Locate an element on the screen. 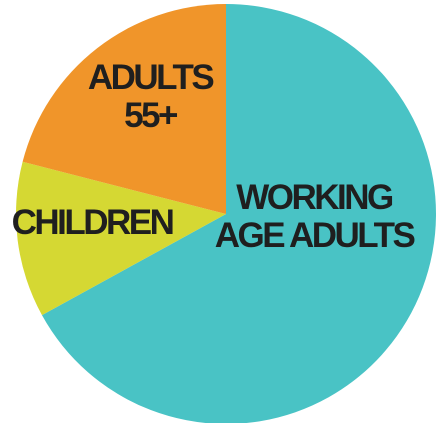 Image resolution: width=441 pixels, height=423 pixels. slice-label-line: WORKING is located at coordinates (314, 197).